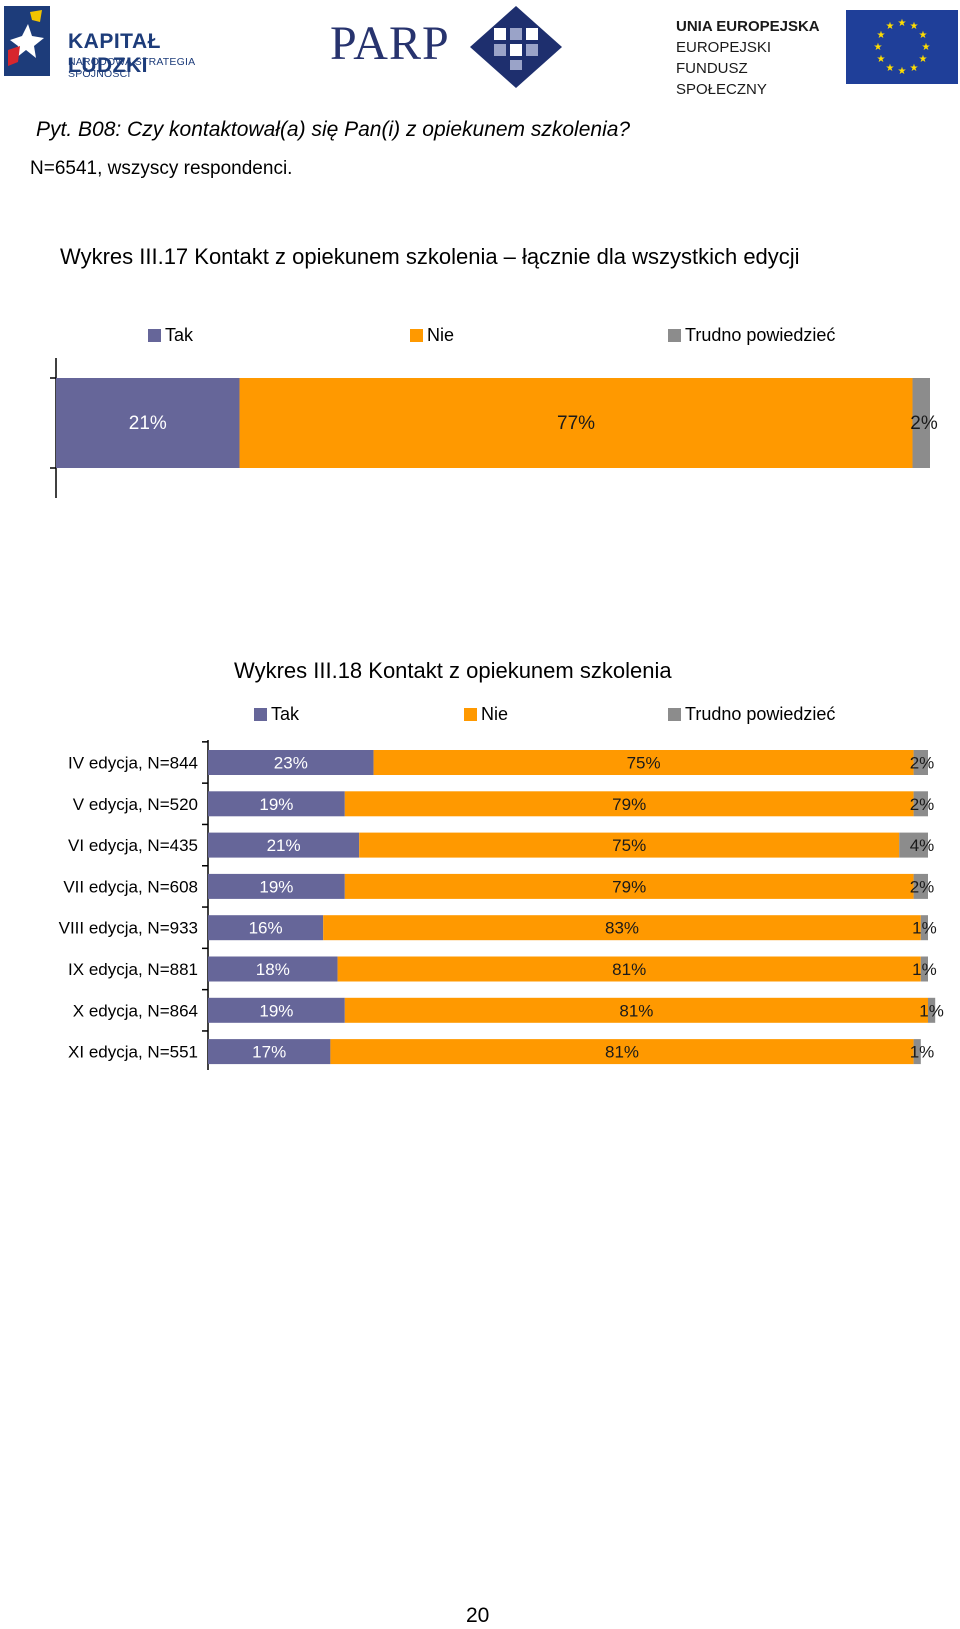 Image resolution: width=960 pixels, height=1629 pixels. I want to click on data-label: 16%, so click(266, 928).